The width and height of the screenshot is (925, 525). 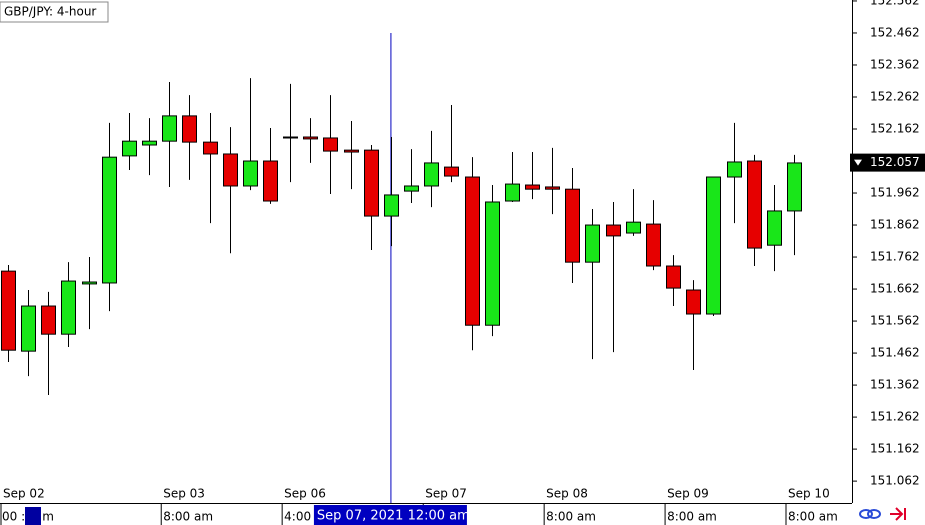 I want to click on current-price-box, so click(x=887, y=162).